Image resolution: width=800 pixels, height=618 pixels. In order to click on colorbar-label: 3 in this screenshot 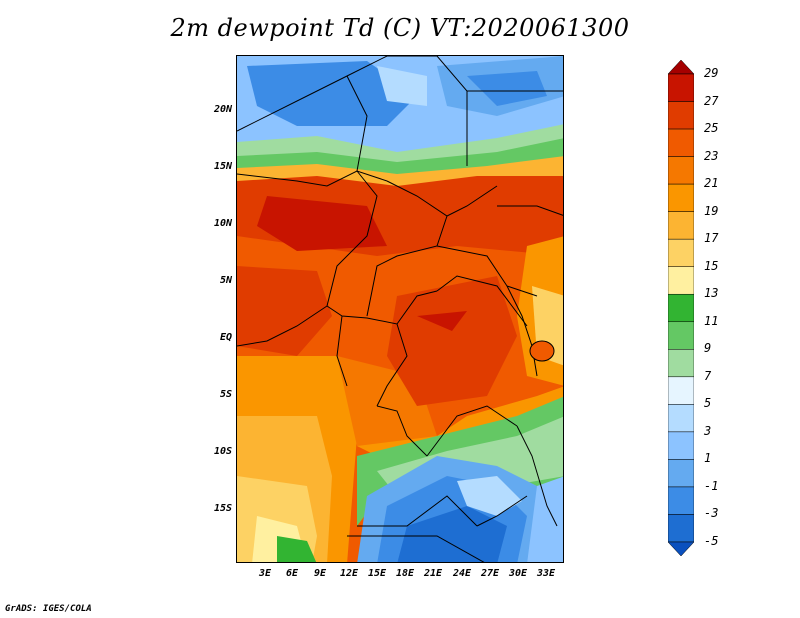, I will do `click(708, 430)`.